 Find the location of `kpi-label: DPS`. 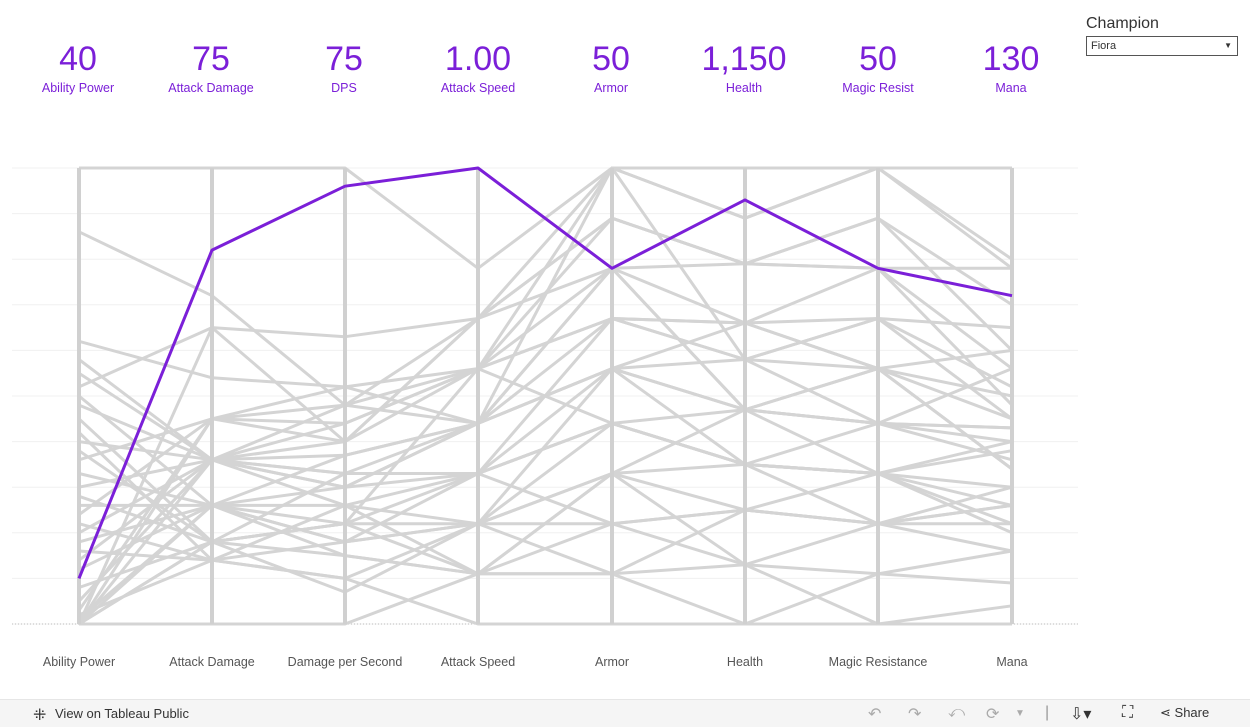

kpi-label: DPS is located at coordinates (344, 88).